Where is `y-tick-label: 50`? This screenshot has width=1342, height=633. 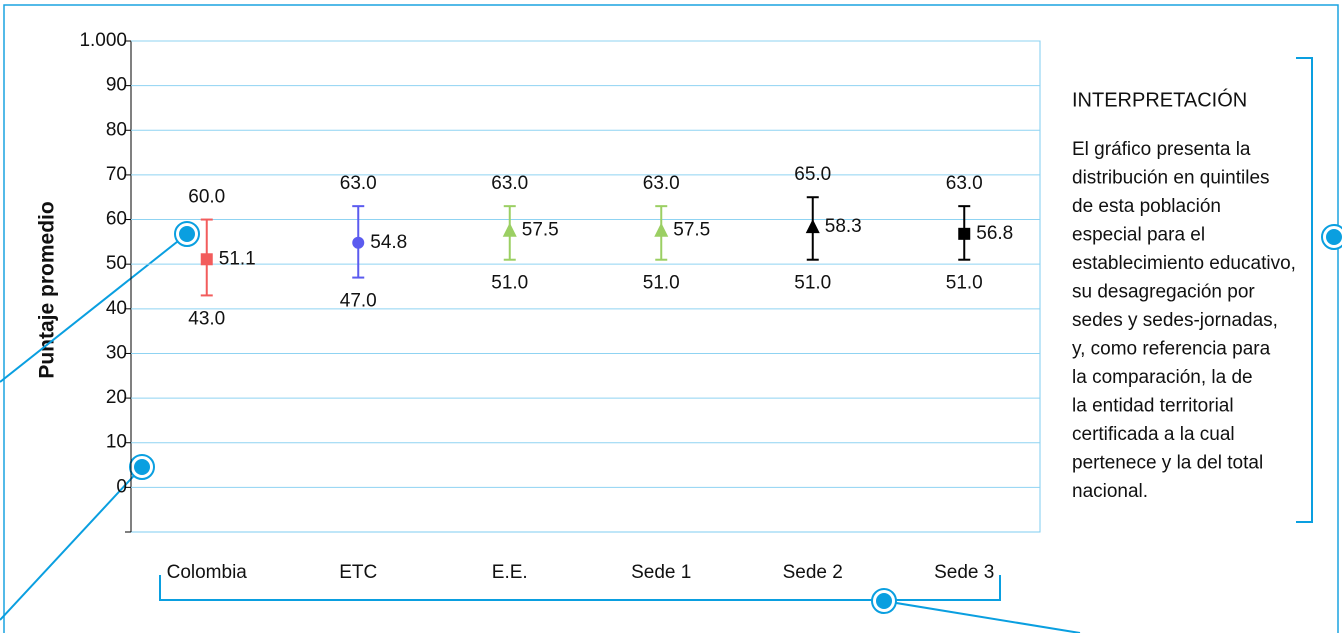
y-tick-label: 50 is located at coordinates (116, 263).